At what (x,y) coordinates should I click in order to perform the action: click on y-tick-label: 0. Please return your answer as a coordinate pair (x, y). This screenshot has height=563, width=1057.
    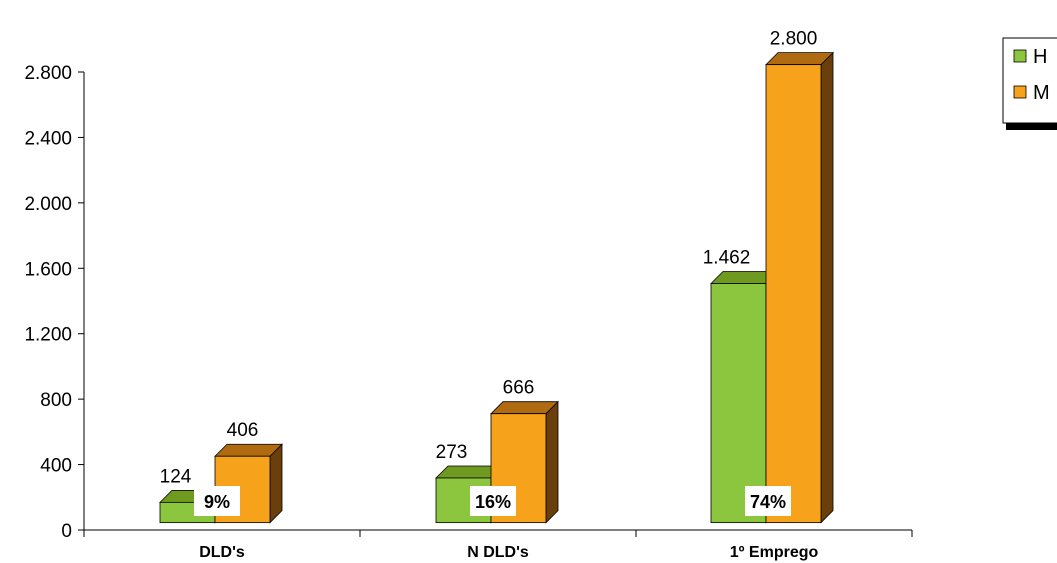
    Looking at the image, I should click on (66, 531).